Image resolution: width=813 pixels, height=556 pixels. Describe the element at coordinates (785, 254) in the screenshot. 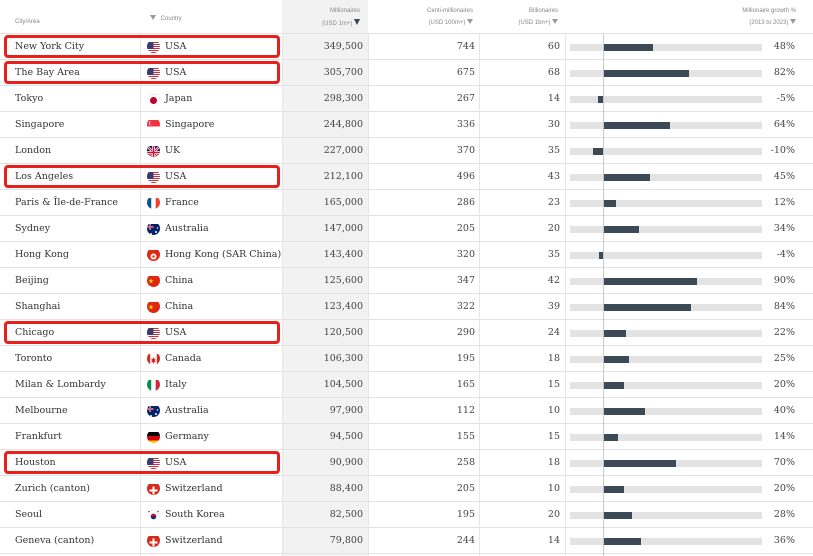

I see `growth-value: -4%` at that location.